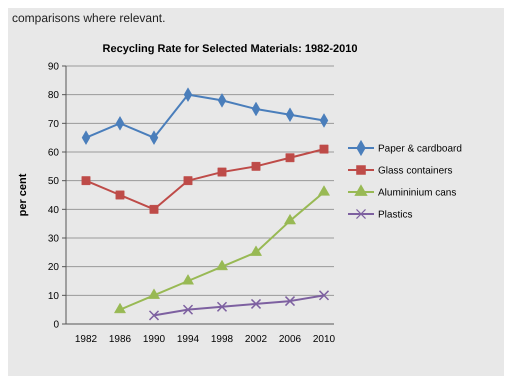 The height and width of the screenshot is (384, 512). Describe the element at coordinates (415, 171) in the screenshot. I see `legend-label: Glass containers` at that location.